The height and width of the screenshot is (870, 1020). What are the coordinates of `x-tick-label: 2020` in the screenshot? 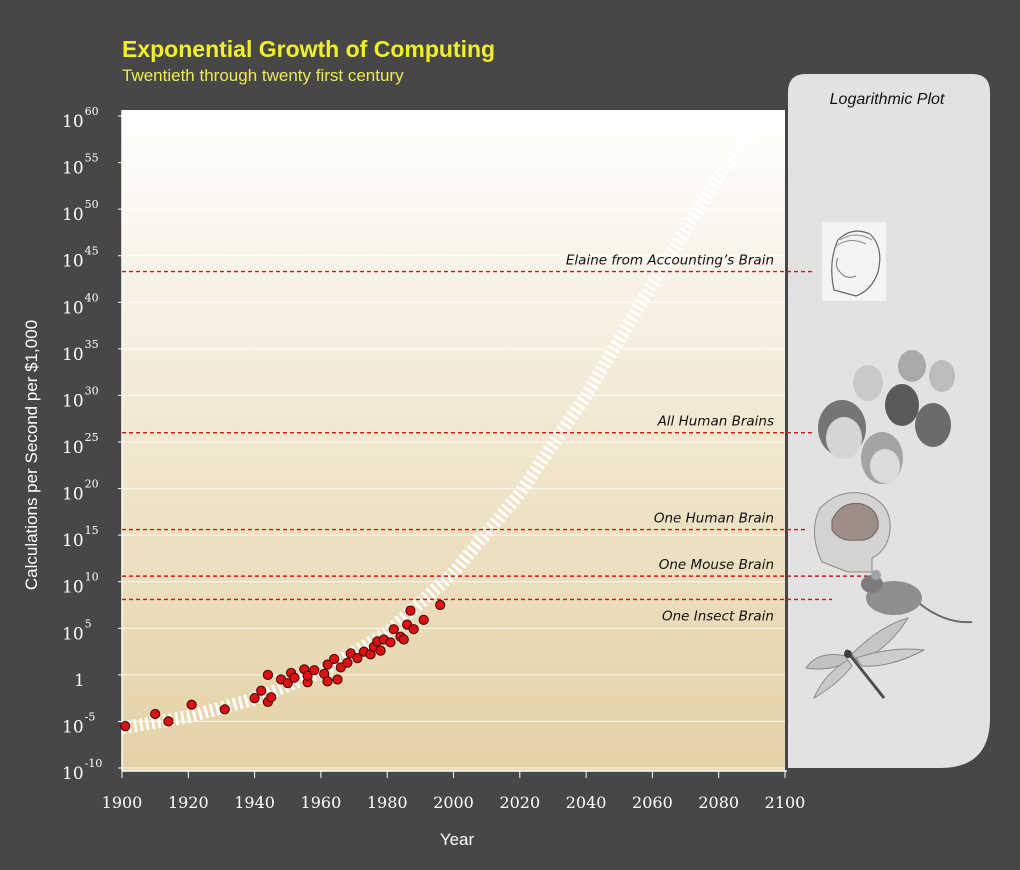 It's located at (519, 802).